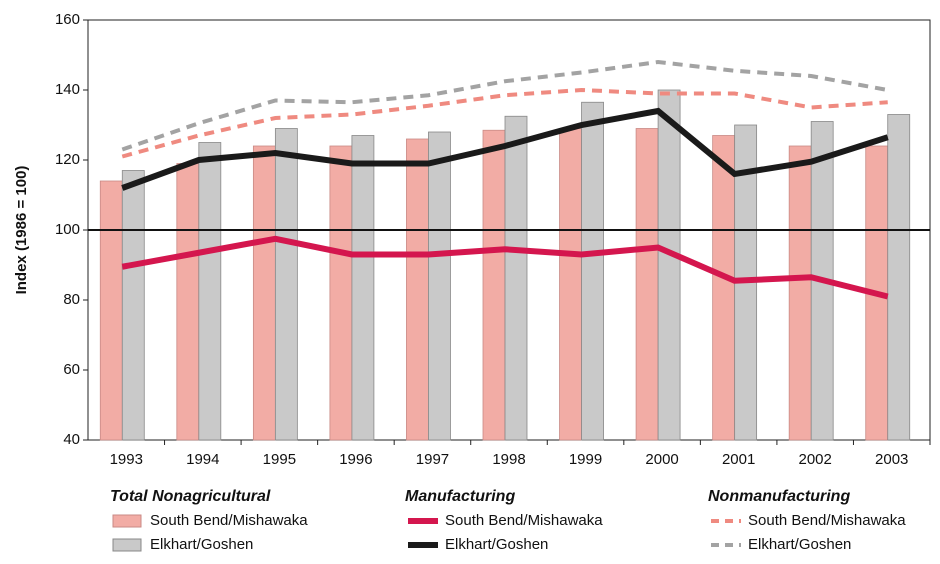  I want to click on y-tick-label: 140, so click(67, 89).